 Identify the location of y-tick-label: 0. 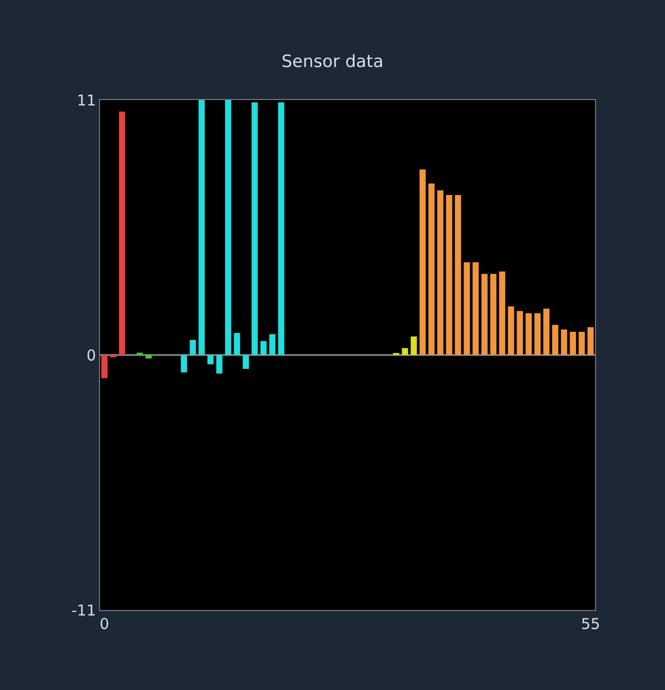
(91, 355).